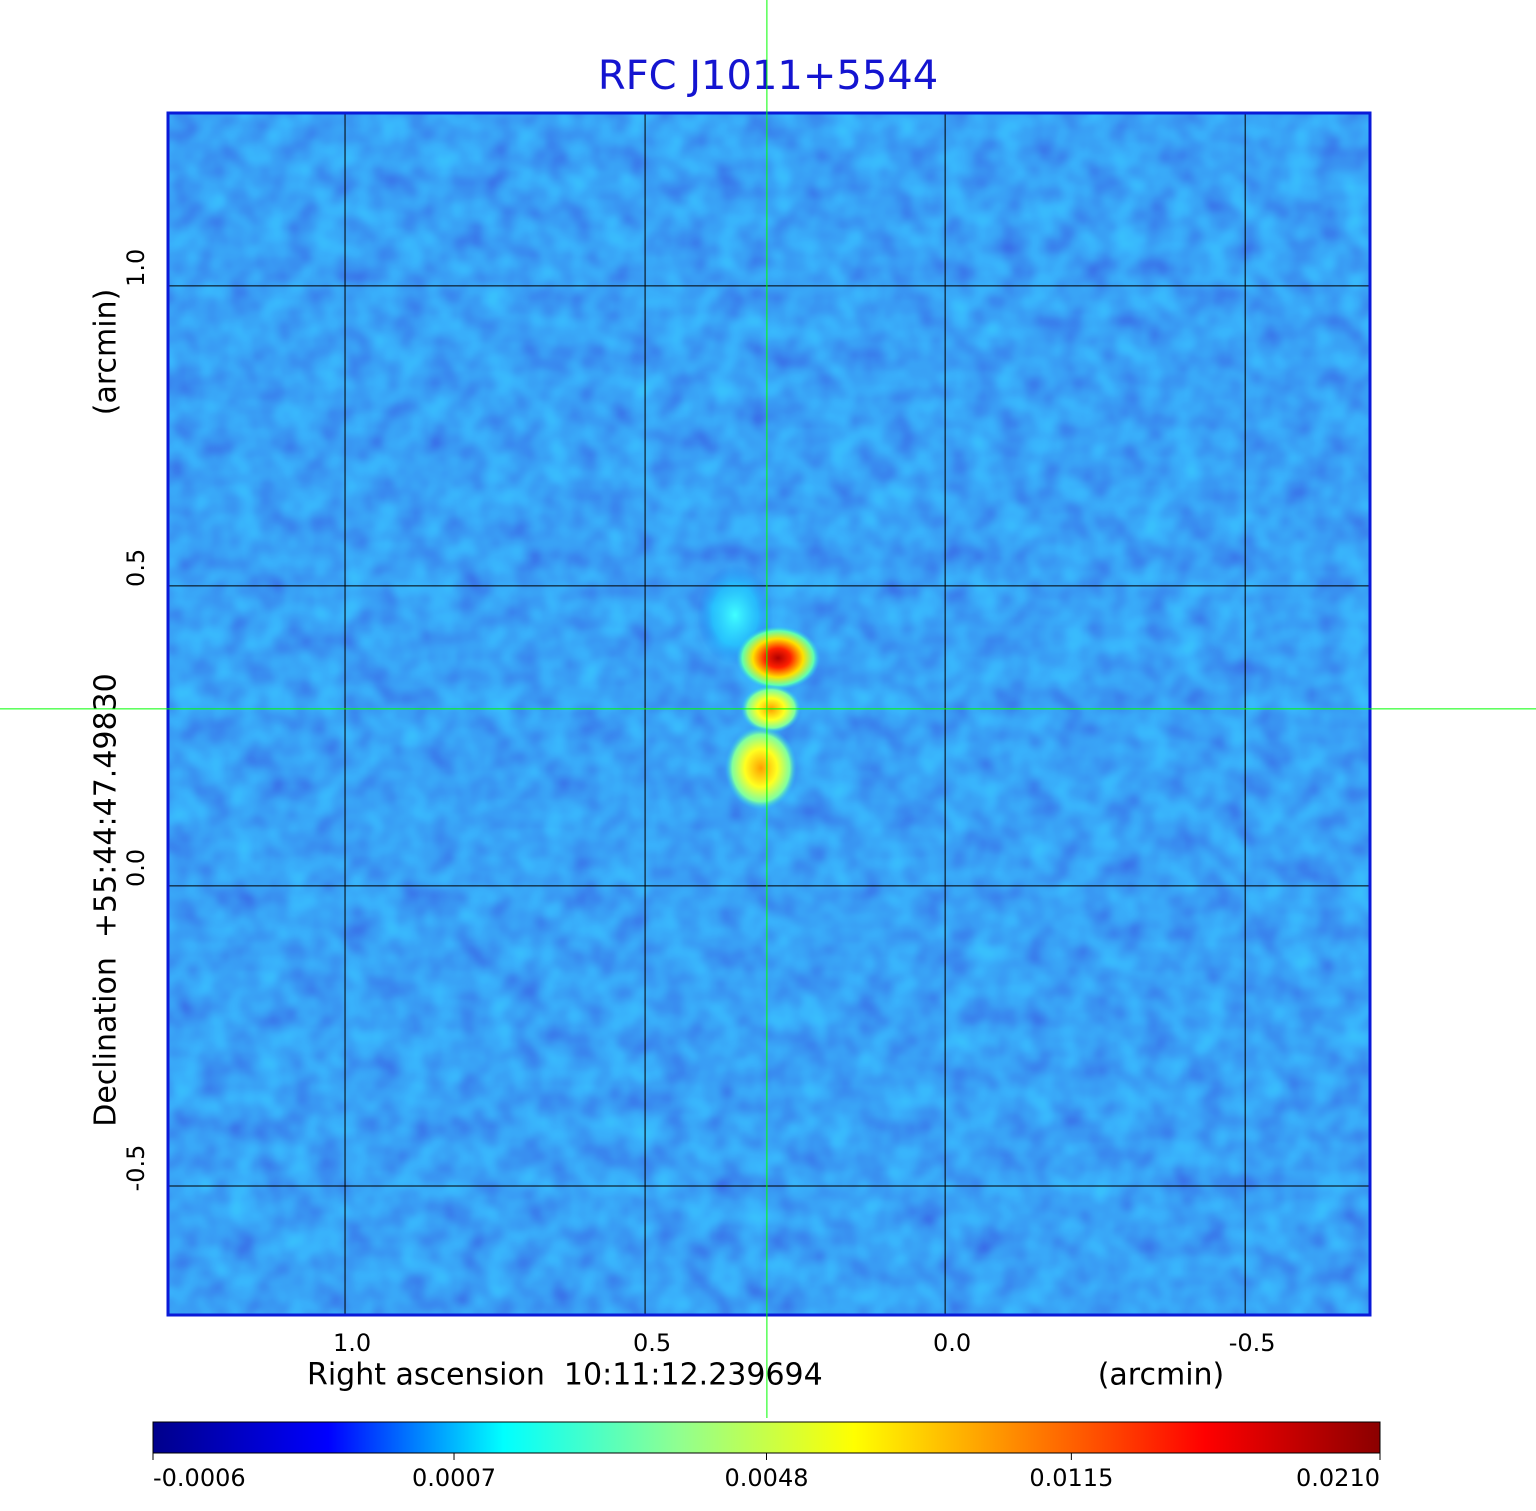 The width and height of the screenshot is (1536, 1511). Describe the element at coordinates (352, 1343) in the screenshot. I see `x-tick-label: 1.0` at that location.